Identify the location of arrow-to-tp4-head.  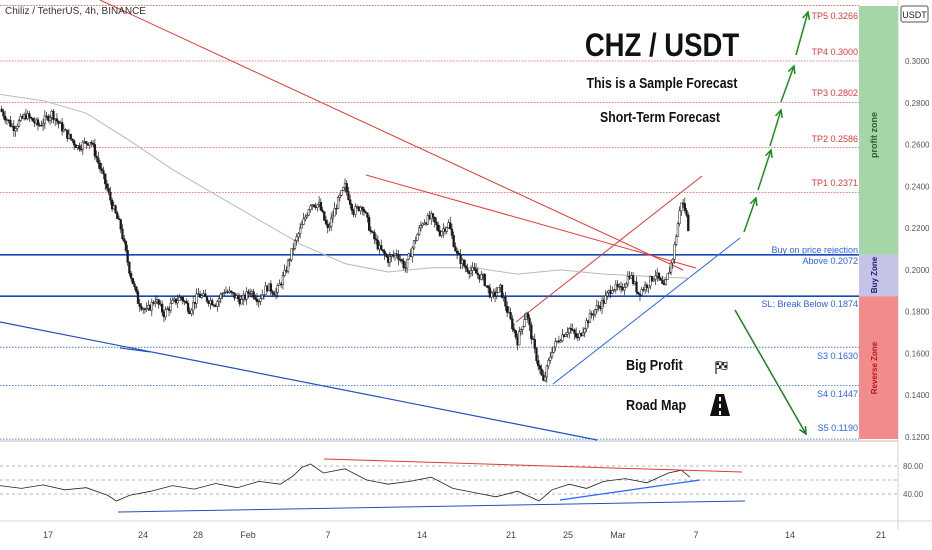
(791, 69).